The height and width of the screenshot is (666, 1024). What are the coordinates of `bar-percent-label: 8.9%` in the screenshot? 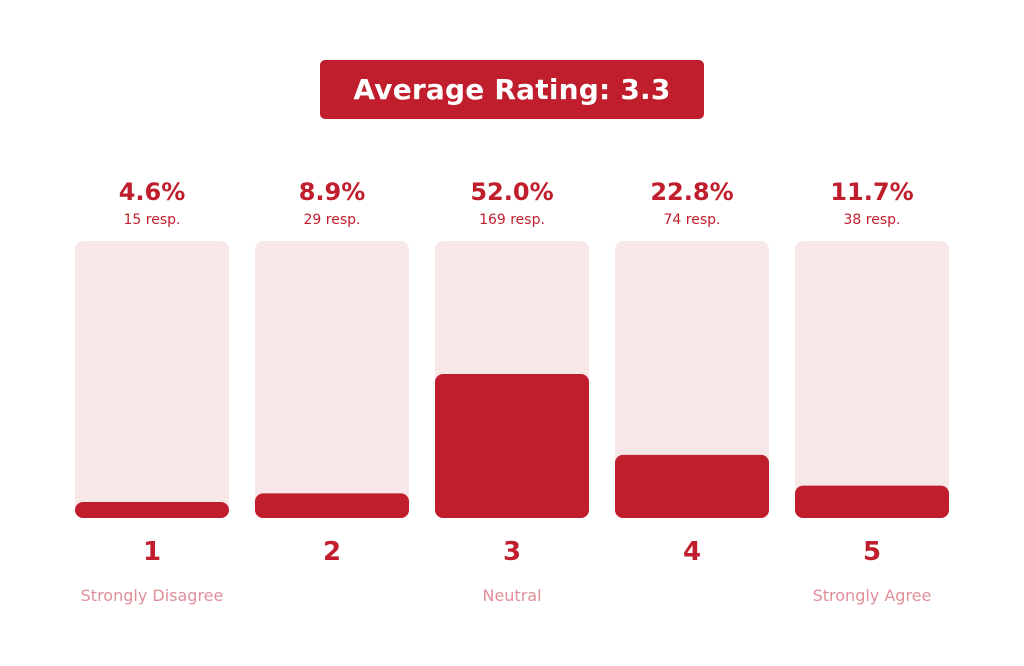 It's located at (332, 192).